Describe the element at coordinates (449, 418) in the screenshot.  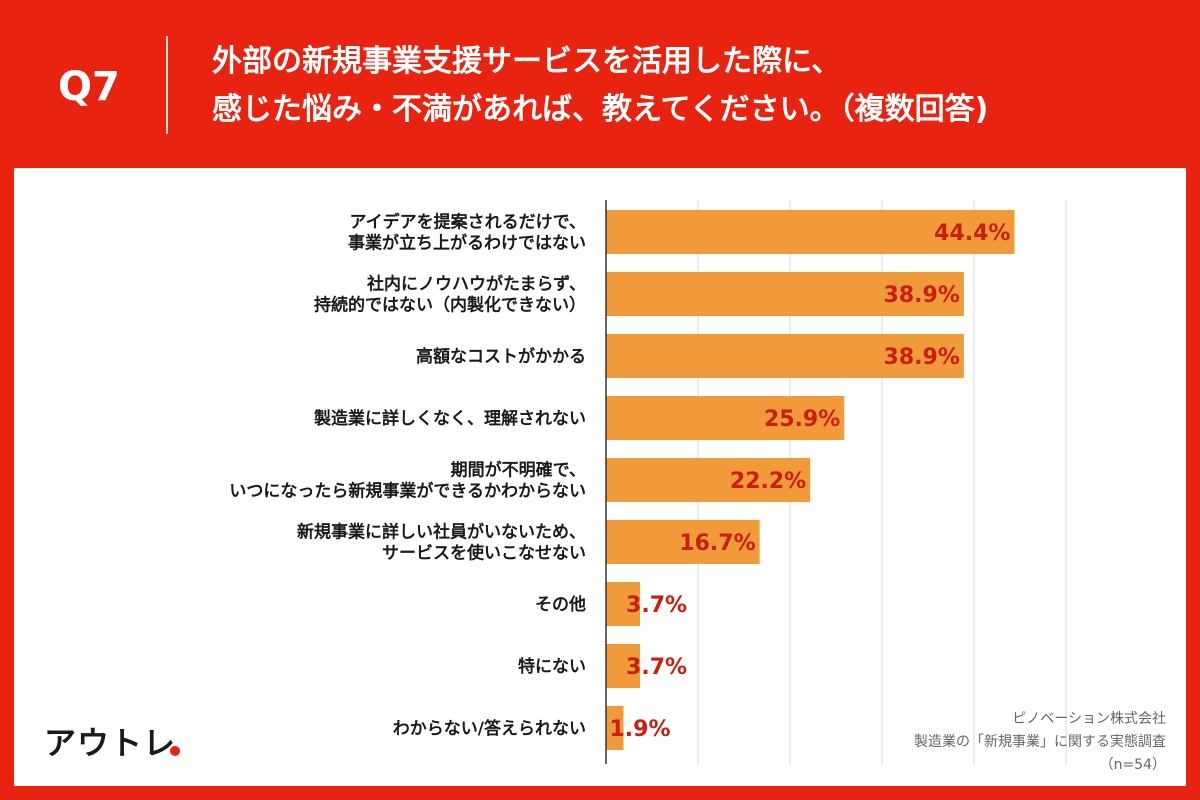
I see `category-label: 製造業に詳しくなく、理解されない` at that location.